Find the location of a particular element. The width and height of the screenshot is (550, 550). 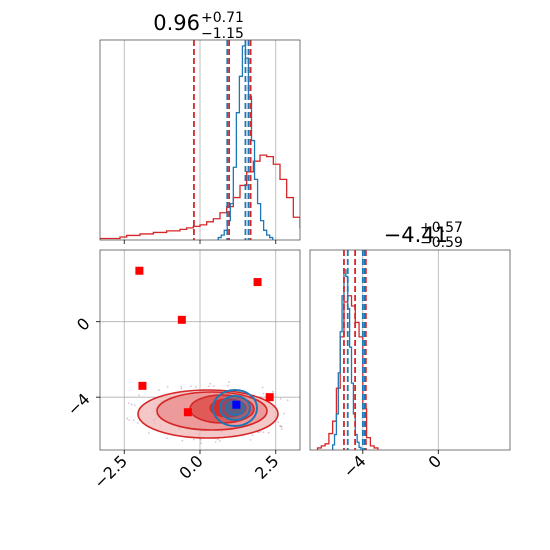

title-param2-value: −4.41 is located at coordinates (416, 235).